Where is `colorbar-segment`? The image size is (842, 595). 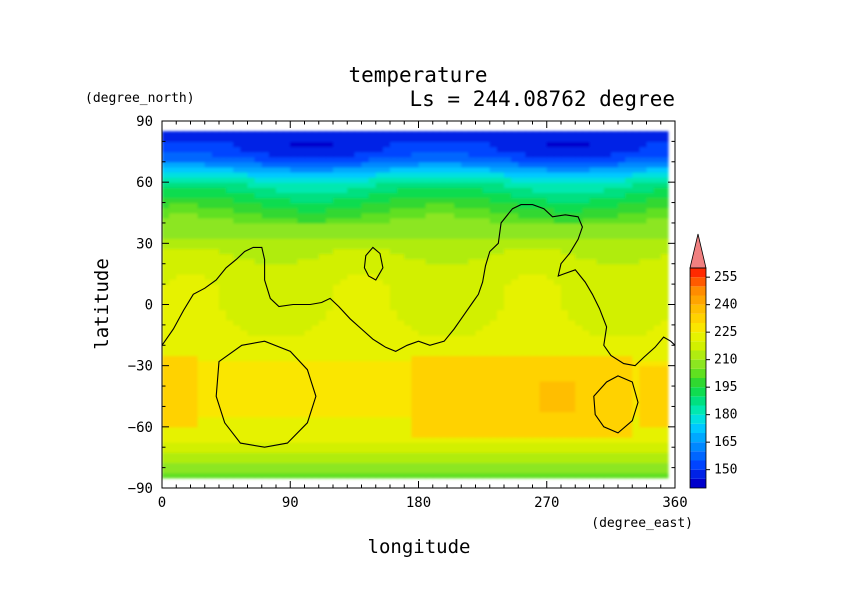 colorbar-segment is located at coordinates (698, 364).